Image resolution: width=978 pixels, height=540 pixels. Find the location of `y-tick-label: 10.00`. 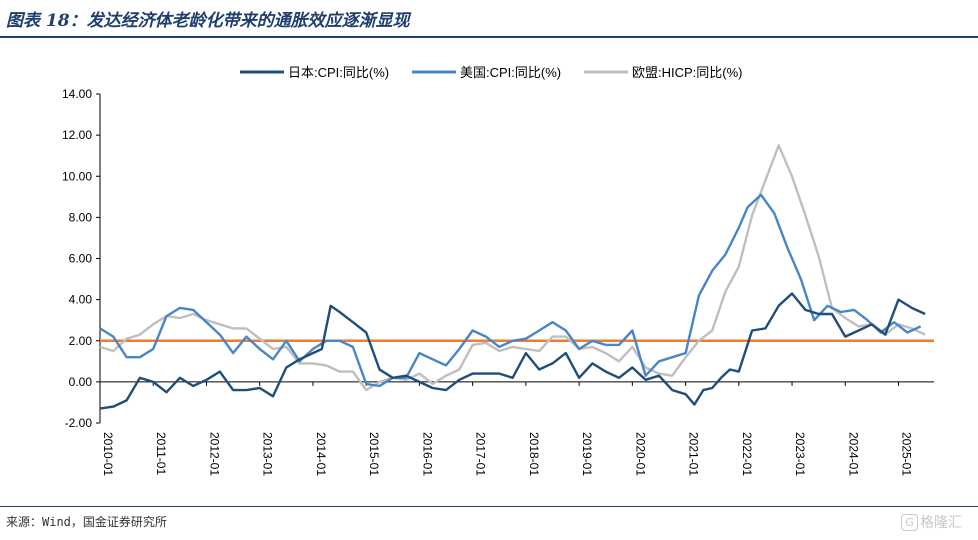

y-tick-label: 10.00 is located at coordinates (77, 176).